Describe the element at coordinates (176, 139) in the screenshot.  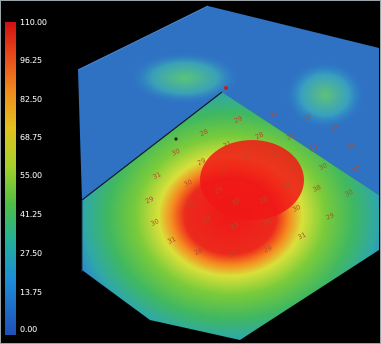
I see `axis-marker` at that location.